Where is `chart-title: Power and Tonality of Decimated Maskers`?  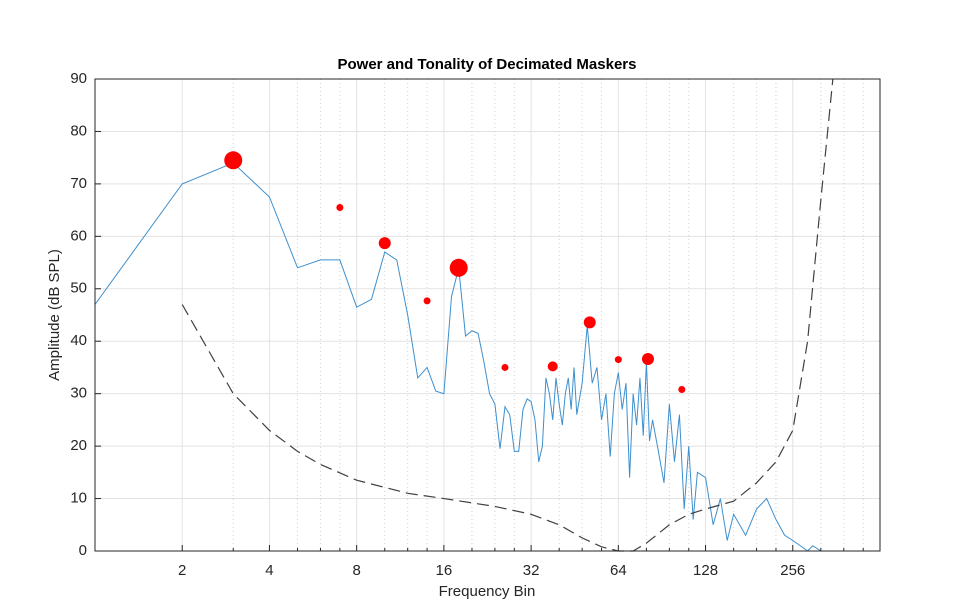
chart-title: Power and Tonality of Decimated Maskers is located at coordinates (487, 64).